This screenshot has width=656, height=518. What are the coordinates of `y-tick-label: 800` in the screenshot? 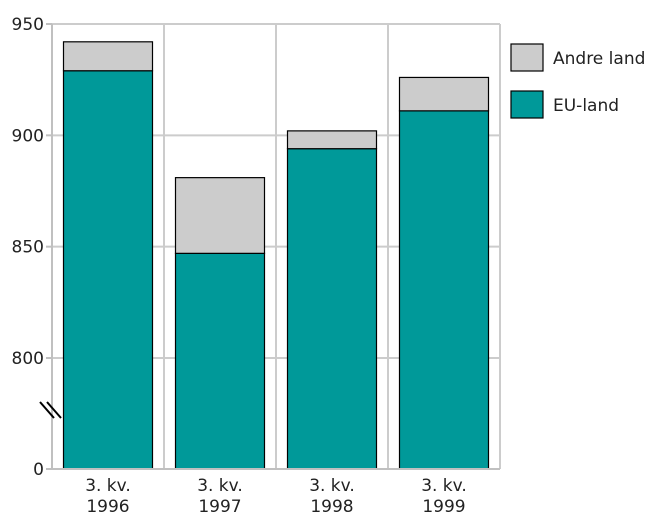 It's located at (28, 359).